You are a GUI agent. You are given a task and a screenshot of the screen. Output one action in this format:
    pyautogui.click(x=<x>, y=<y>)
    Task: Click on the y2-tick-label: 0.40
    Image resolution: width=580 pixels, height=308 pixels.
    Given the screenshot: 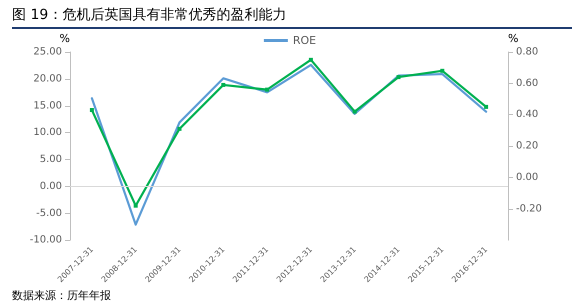 What is the action you would take?
    pyautogui.click(x=527, y=114)
    